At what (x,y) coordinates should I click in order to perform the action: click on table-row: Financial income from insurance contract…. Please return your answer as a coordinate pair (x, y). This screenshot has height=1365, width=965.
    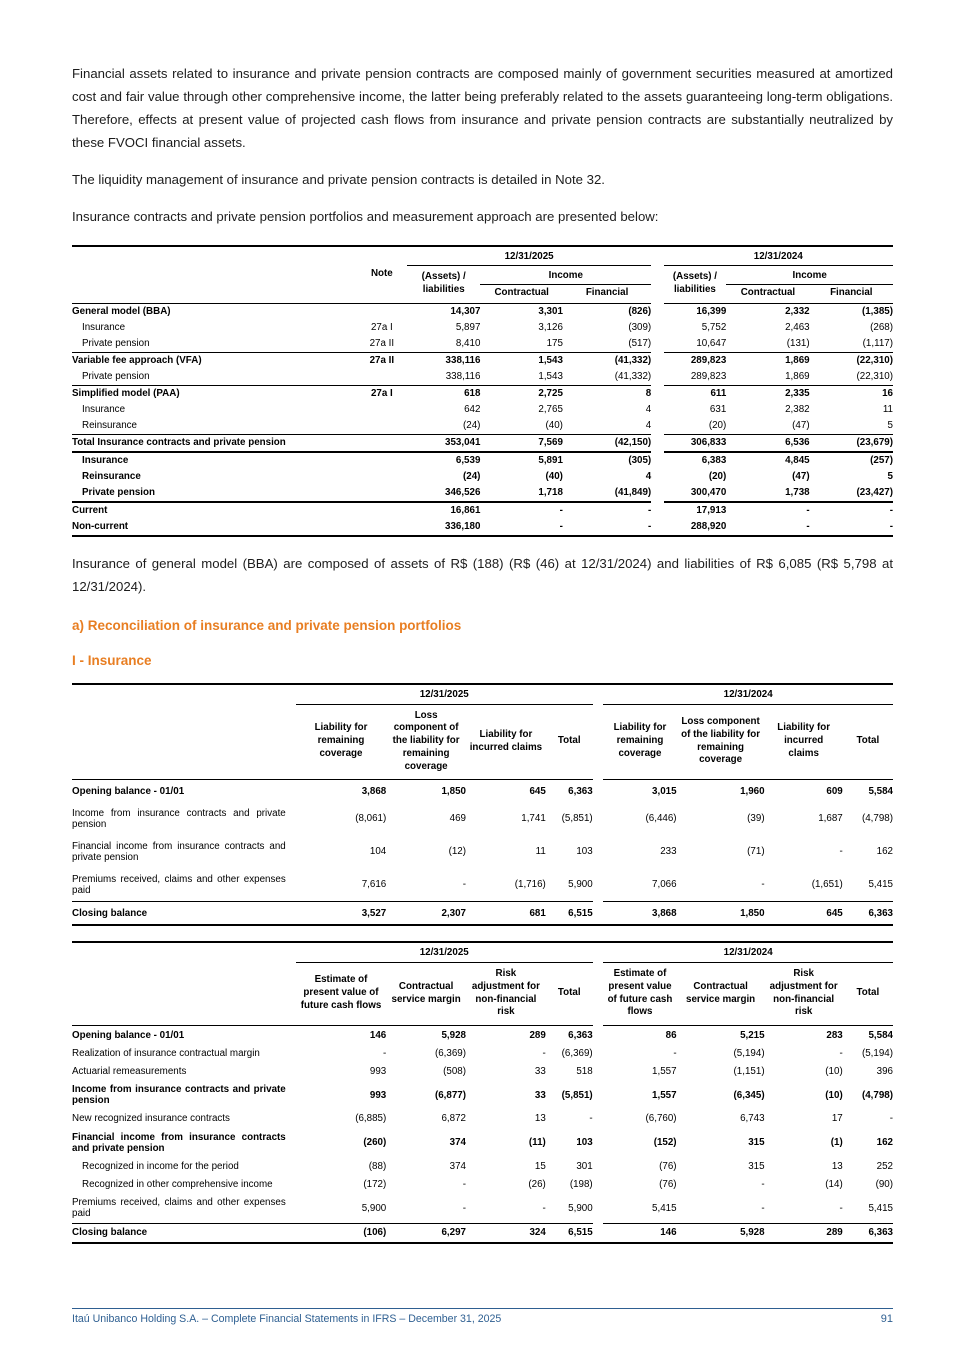
    Looking at the image, I should click on (482, 851).